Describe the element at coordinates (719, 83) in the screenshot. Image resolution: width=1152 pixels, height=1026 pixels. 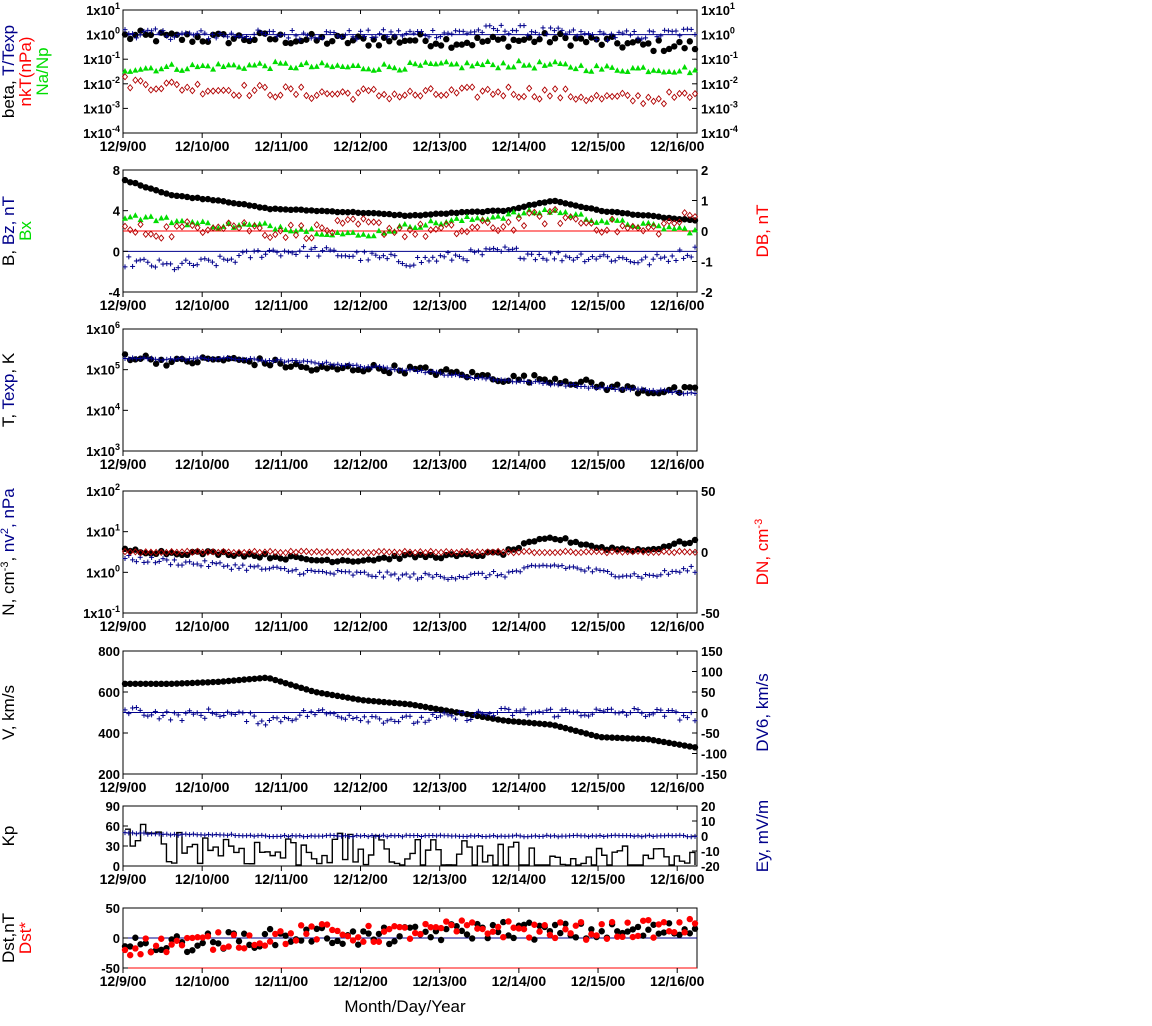
I see `y2-tick-label: 1x10⁻²` at that location.